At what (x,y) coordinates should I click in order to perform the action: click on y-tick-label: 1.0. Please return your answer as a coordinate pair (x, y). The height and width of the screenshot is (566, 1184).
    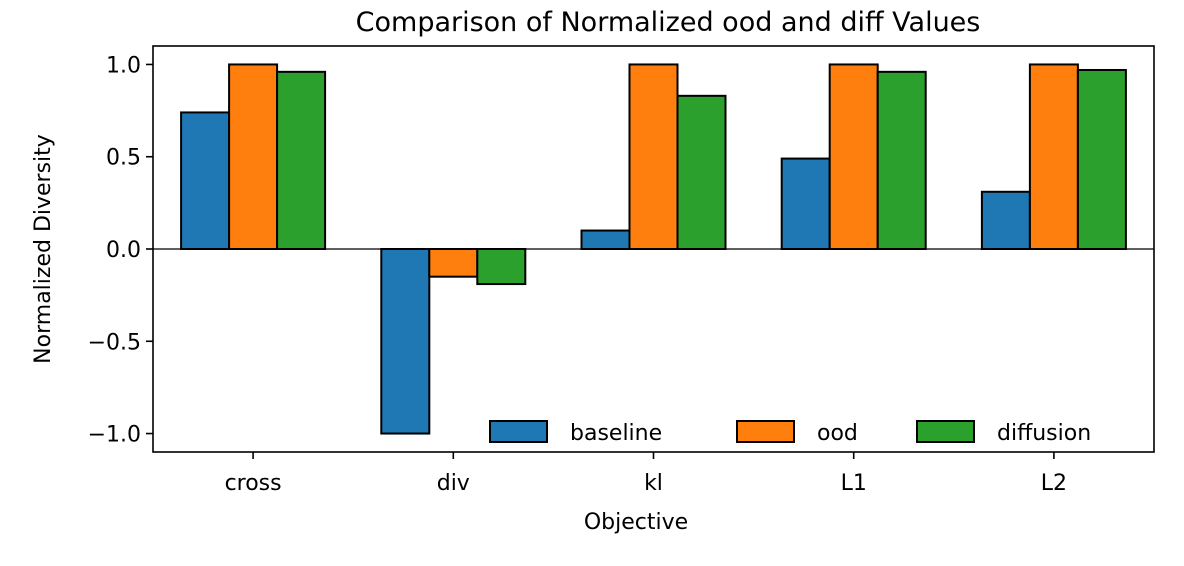
    Looking at the image, I should click on (123, 65).